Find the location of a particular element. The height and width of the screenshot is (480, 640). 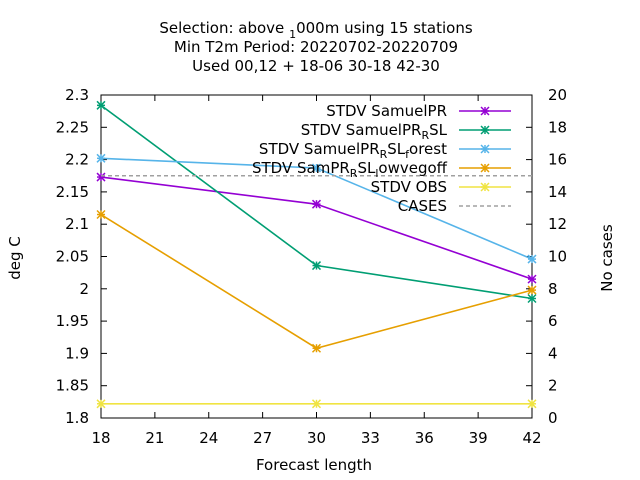

legend-item: STDV OBS is located at coordinates (441, 187).